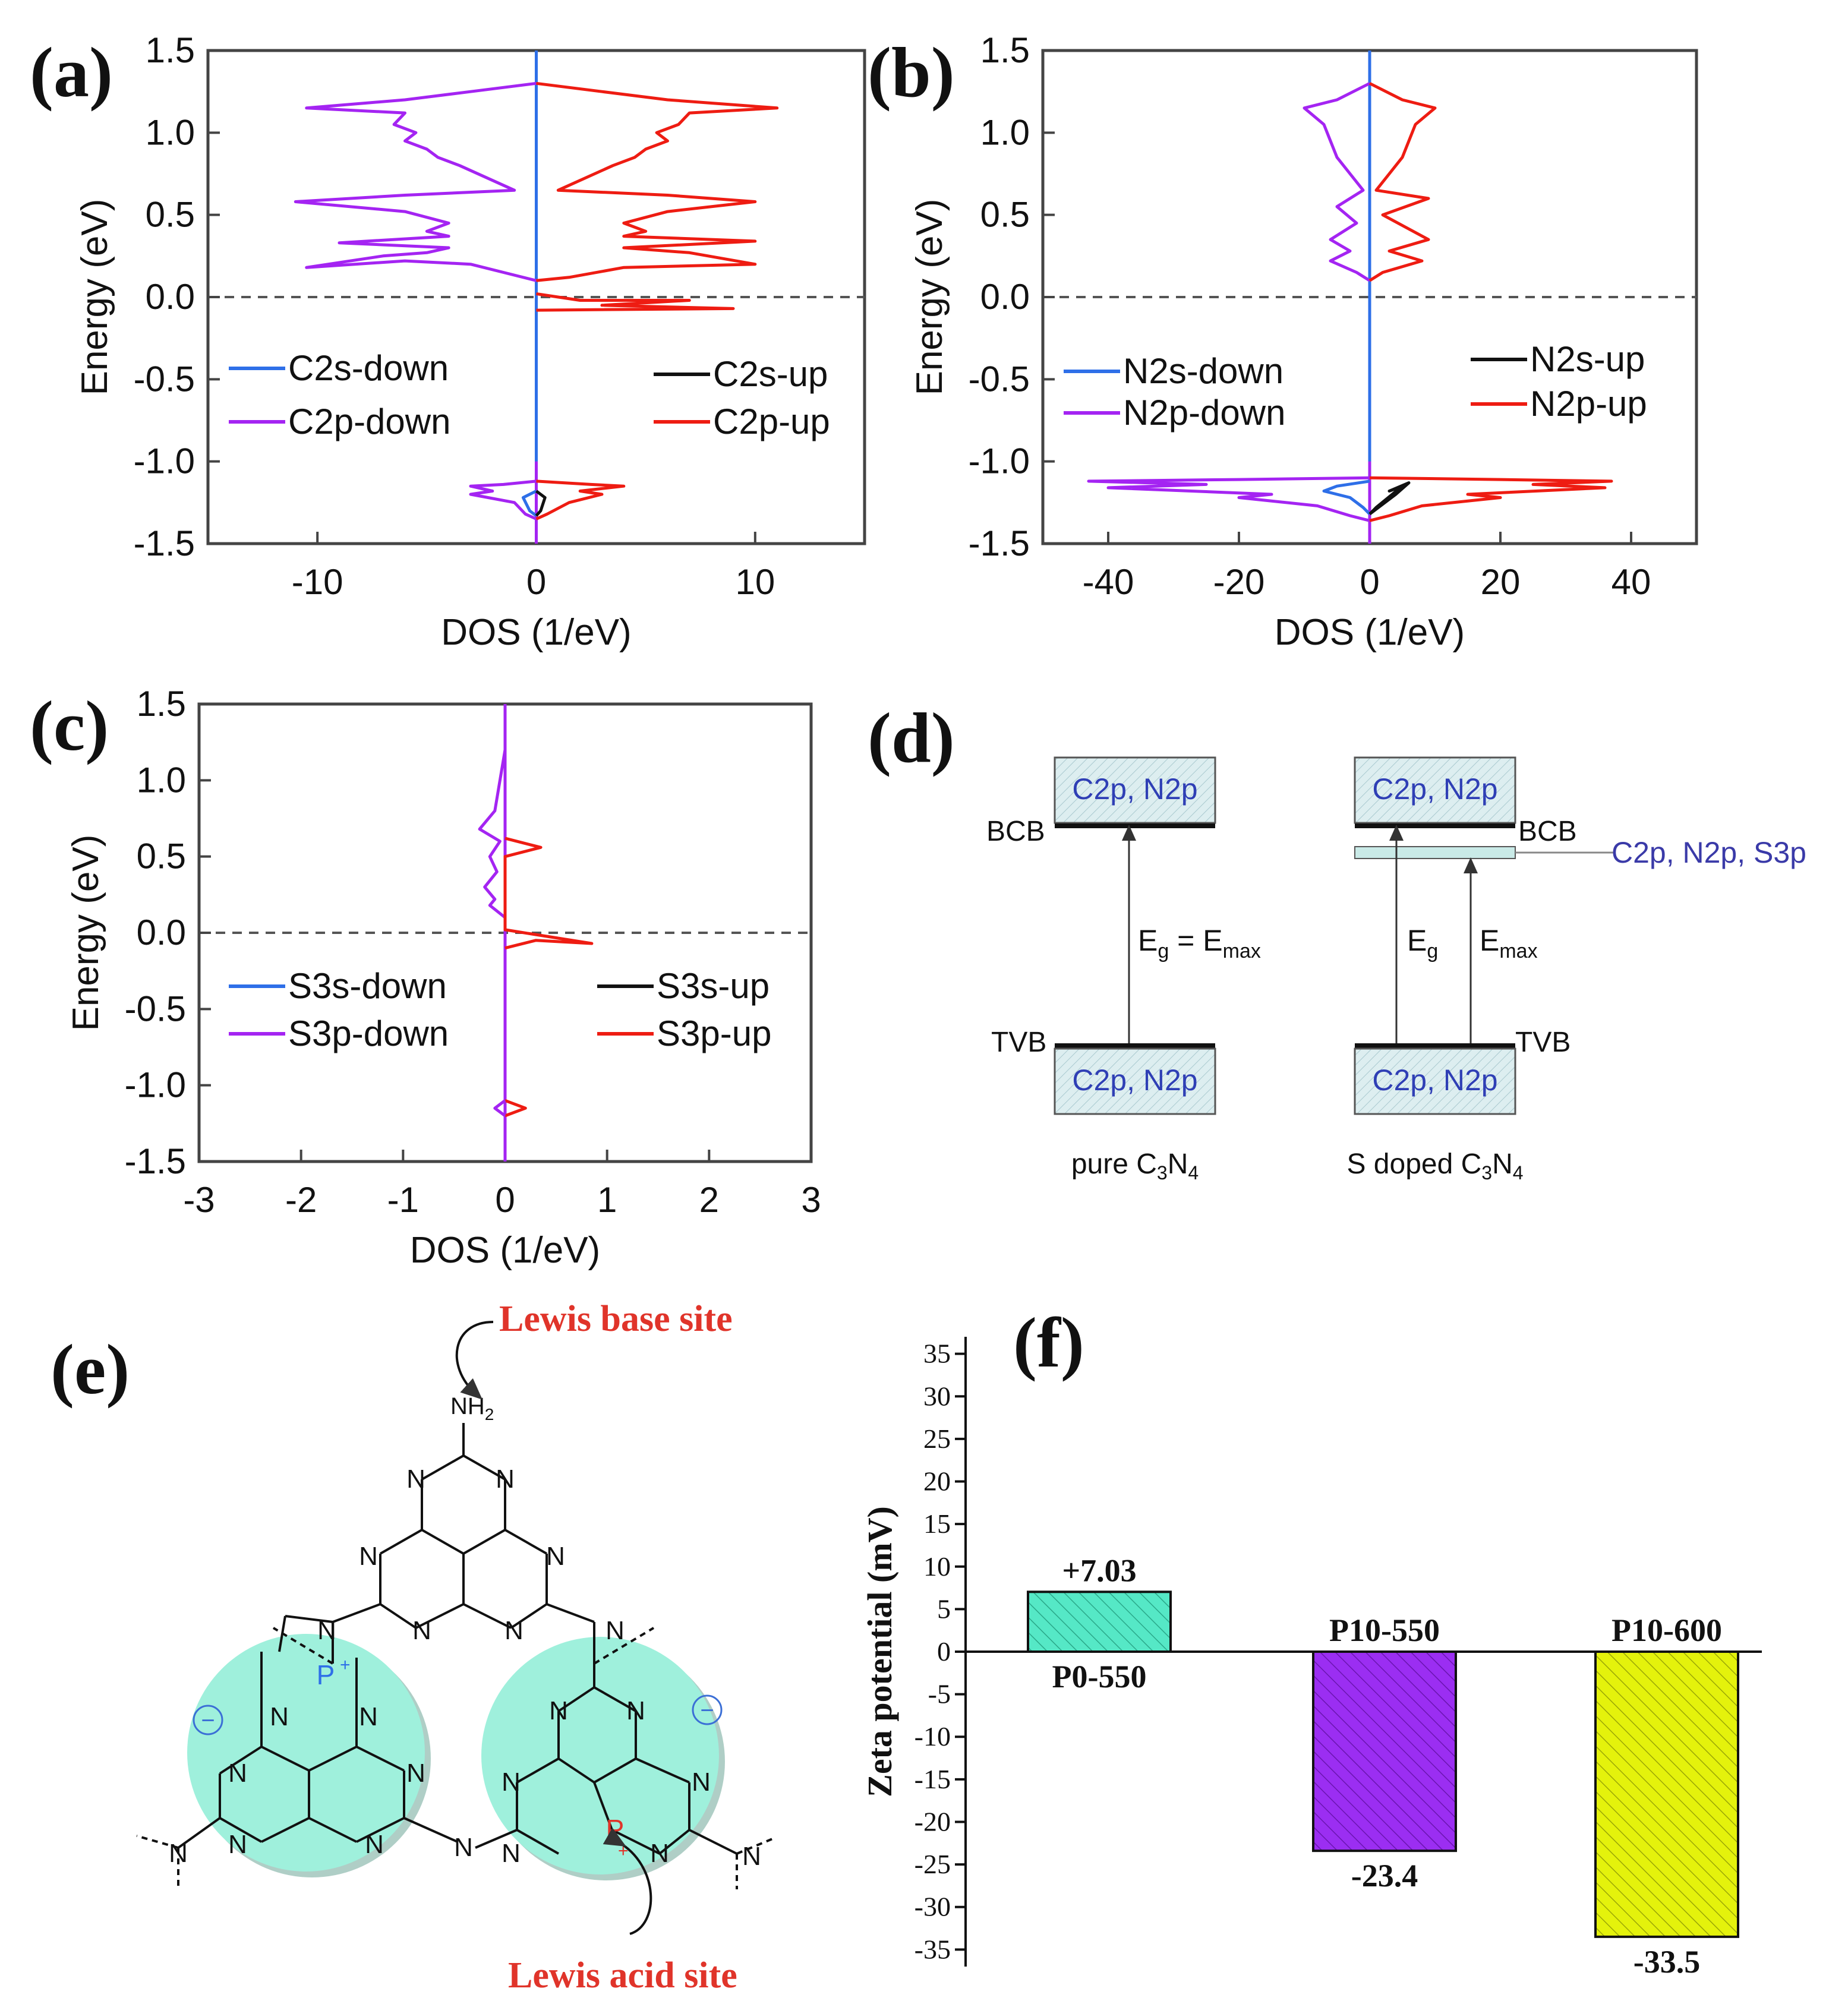  What do you see at coordinates (937, 1523) in the screenshot?
I see `y-tick-label: 15` at bounding box center [937, 1523].